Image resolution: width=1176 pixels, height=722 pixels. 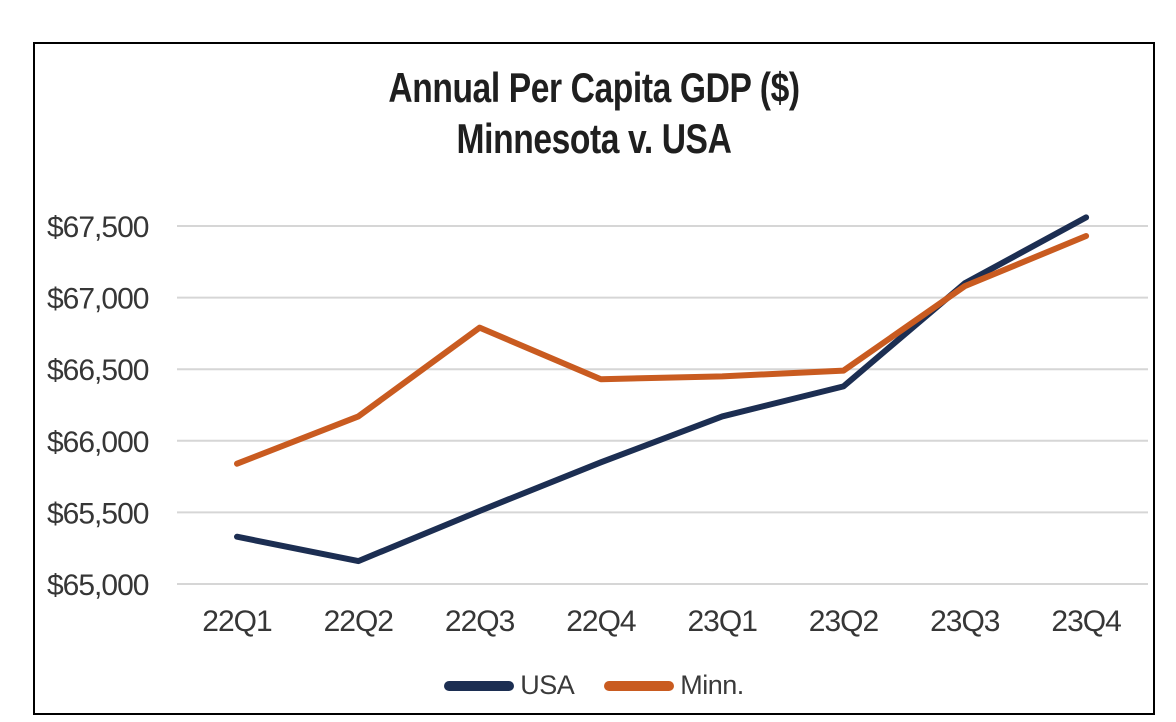 What do you see at coordinates (98, 585) in the screenshot?
I see `y-axis-tick-label: $65,000` at bounding box center [98, 585].